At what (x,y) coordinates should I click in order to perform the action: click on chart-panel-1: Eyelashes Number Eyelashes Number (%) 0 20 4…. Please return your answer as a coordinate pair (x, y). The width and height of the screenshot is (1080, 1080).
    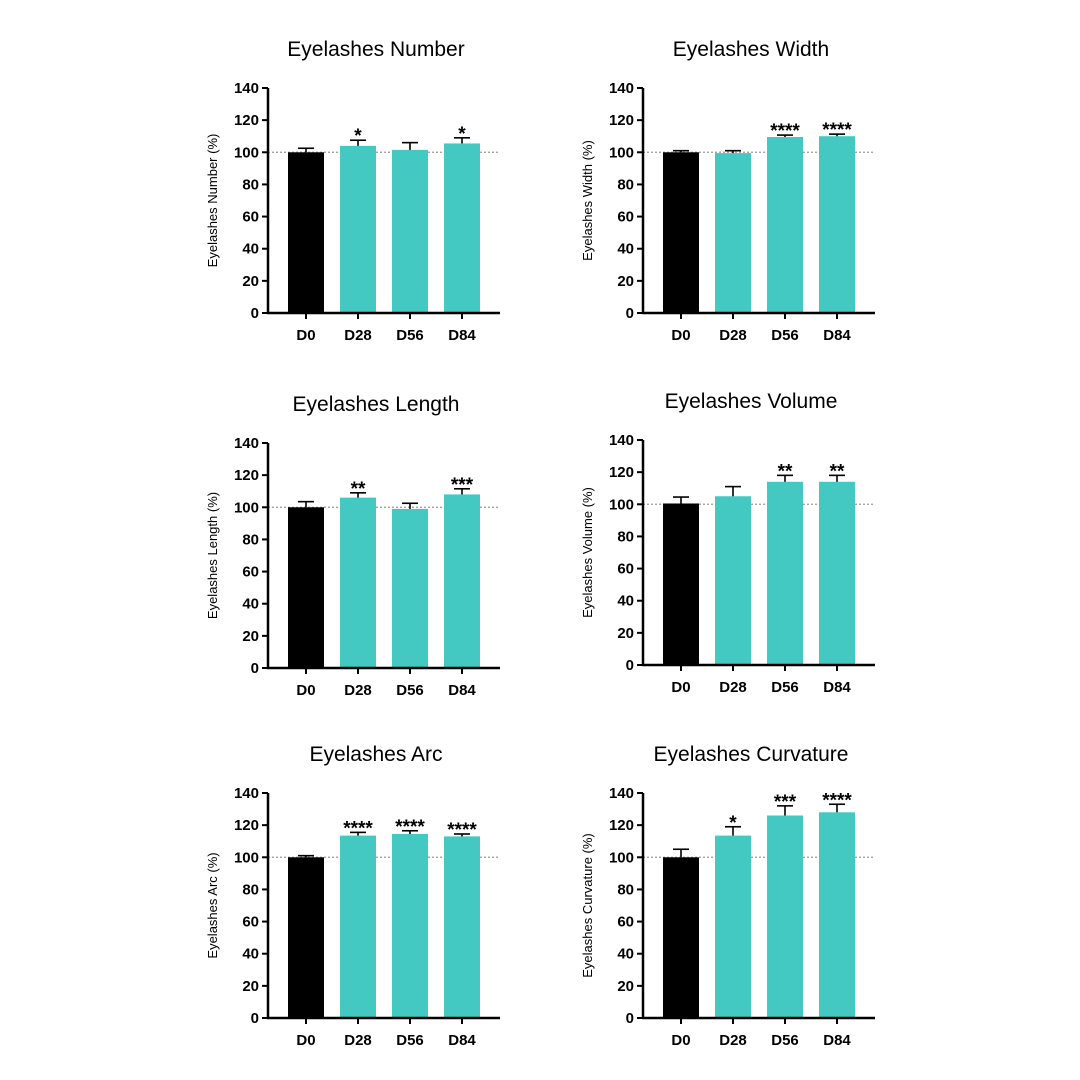
    Looking at the image, I should click on (352, 191).